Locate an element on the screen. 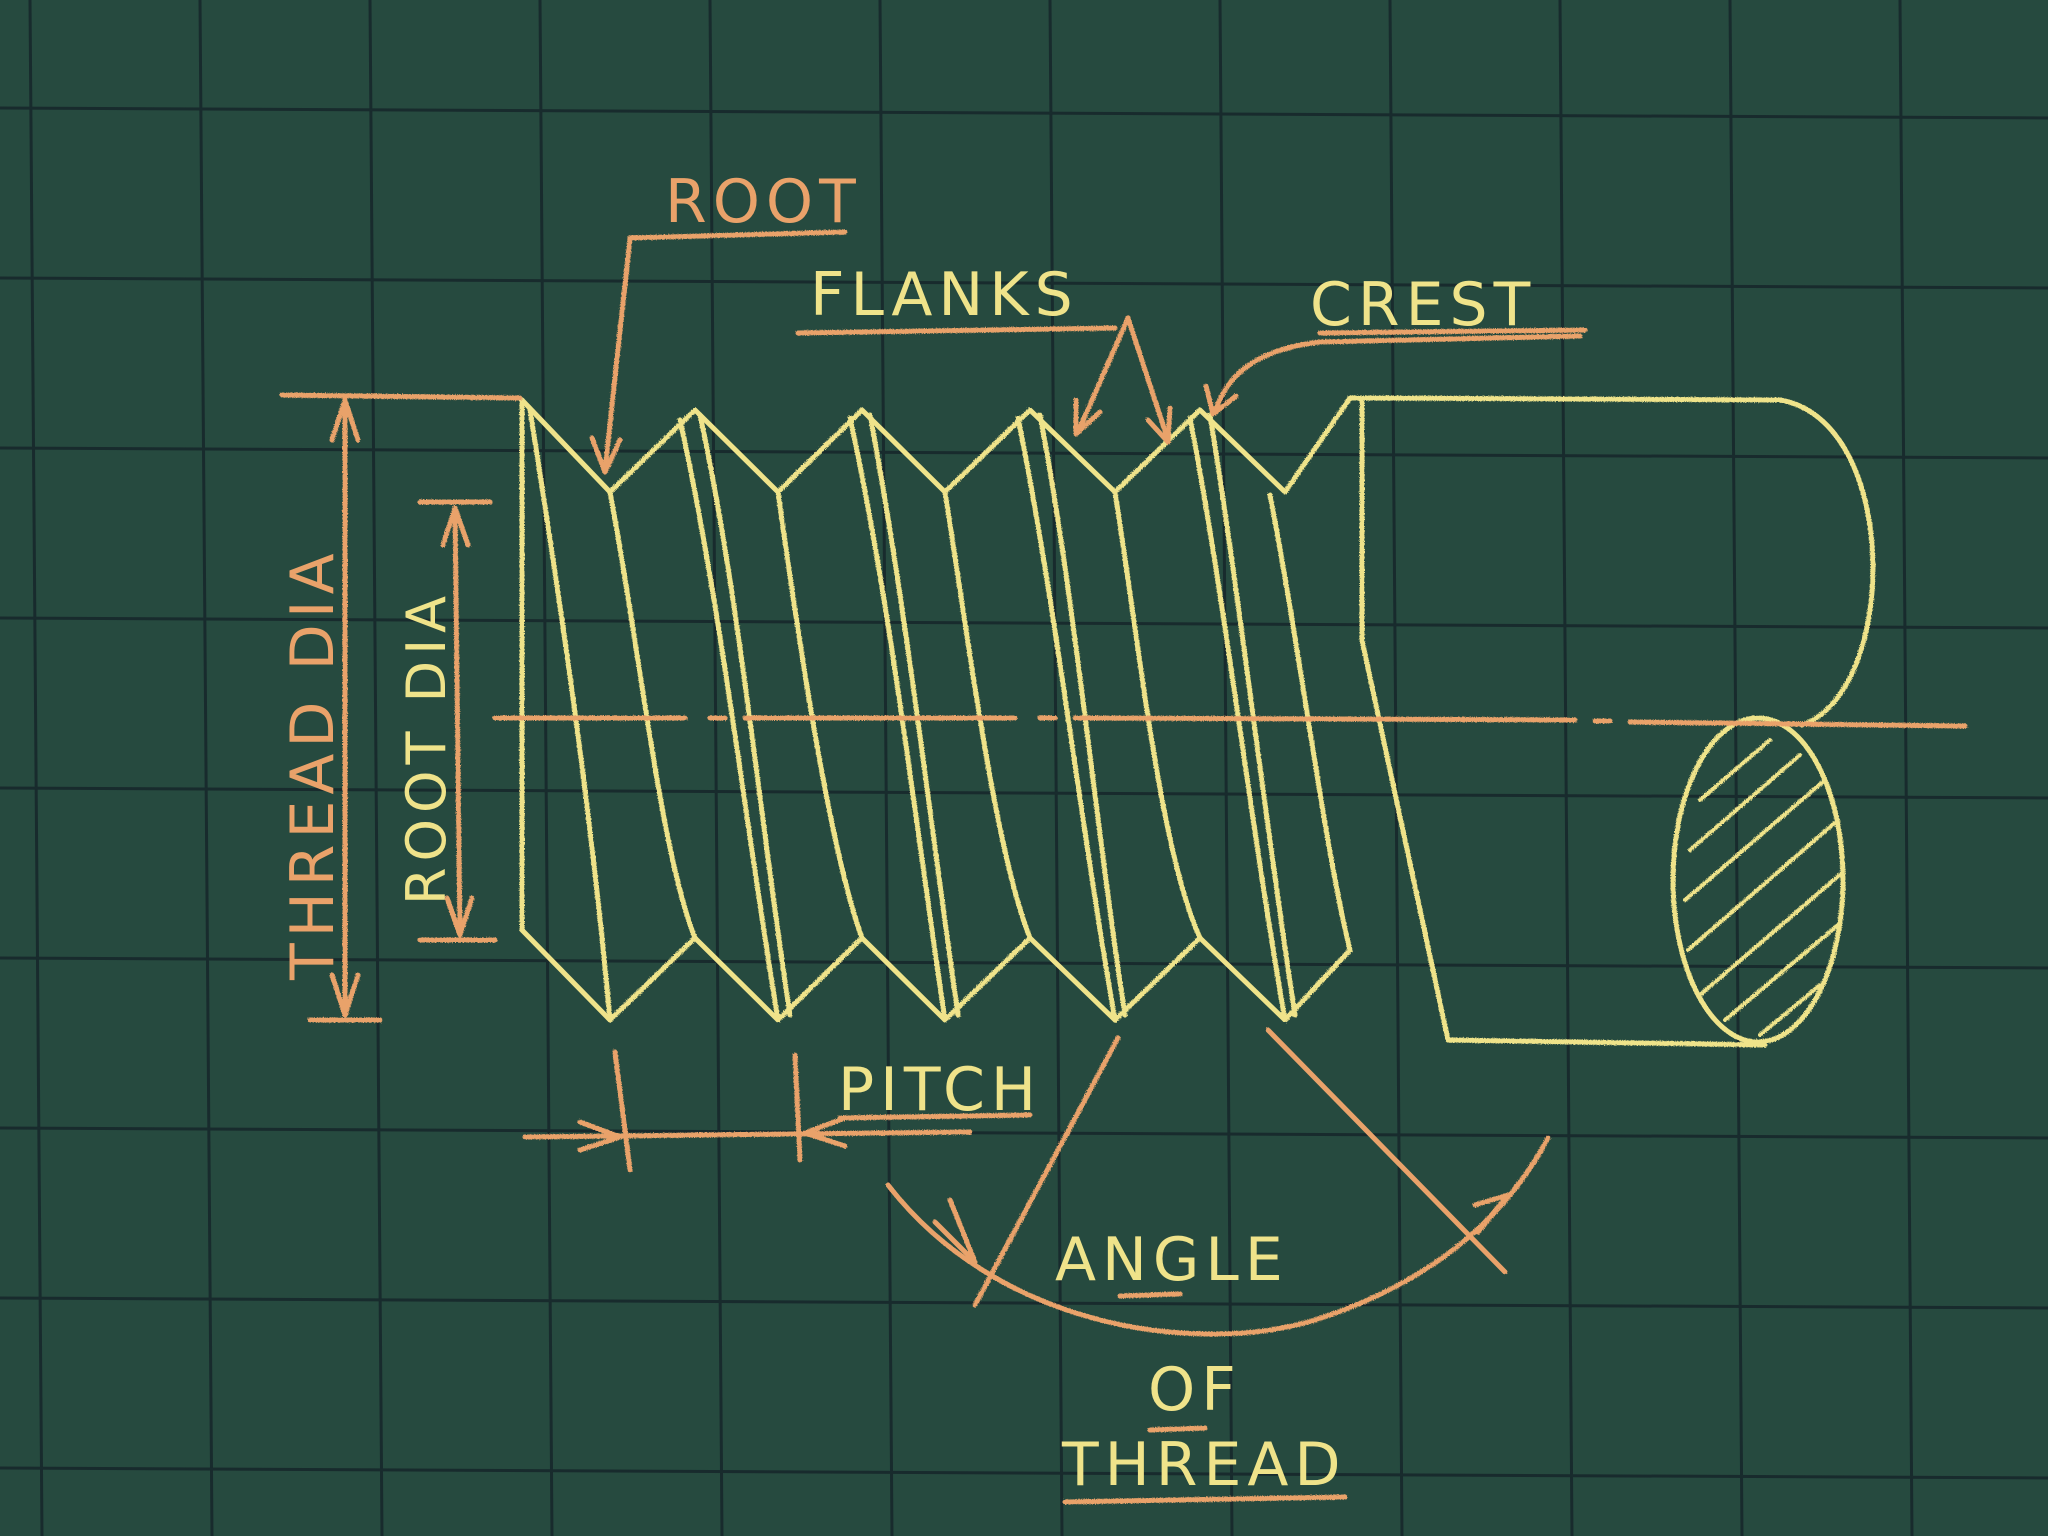 The width and height of the screenshot is (2048, 1536). thread-dia-arrow-top is located at coordinates (345, 420).